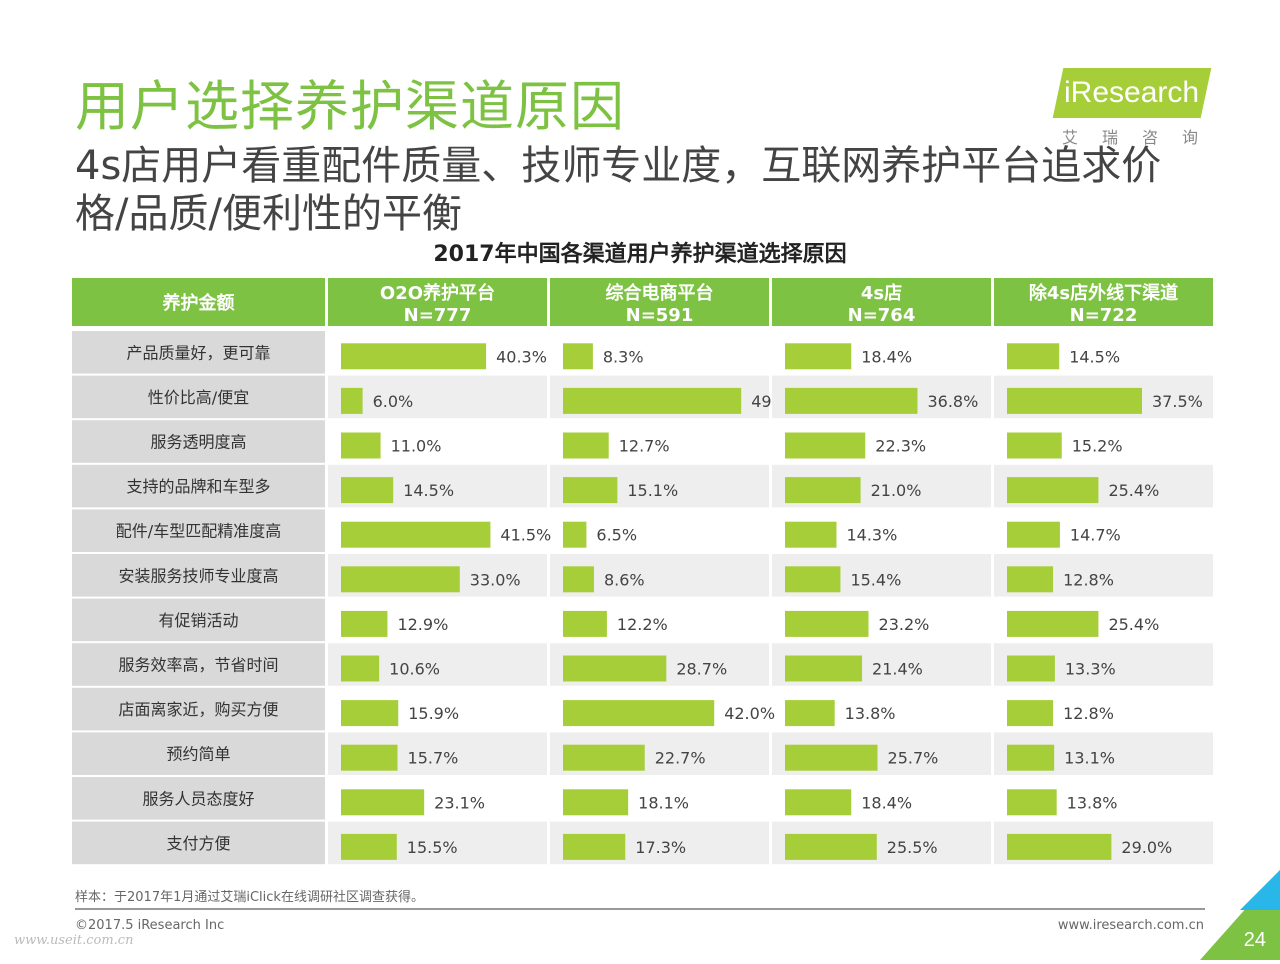 This screenshot has height=964, width=1280. I want to click on value-label: 12.7%, so click(644, 446).